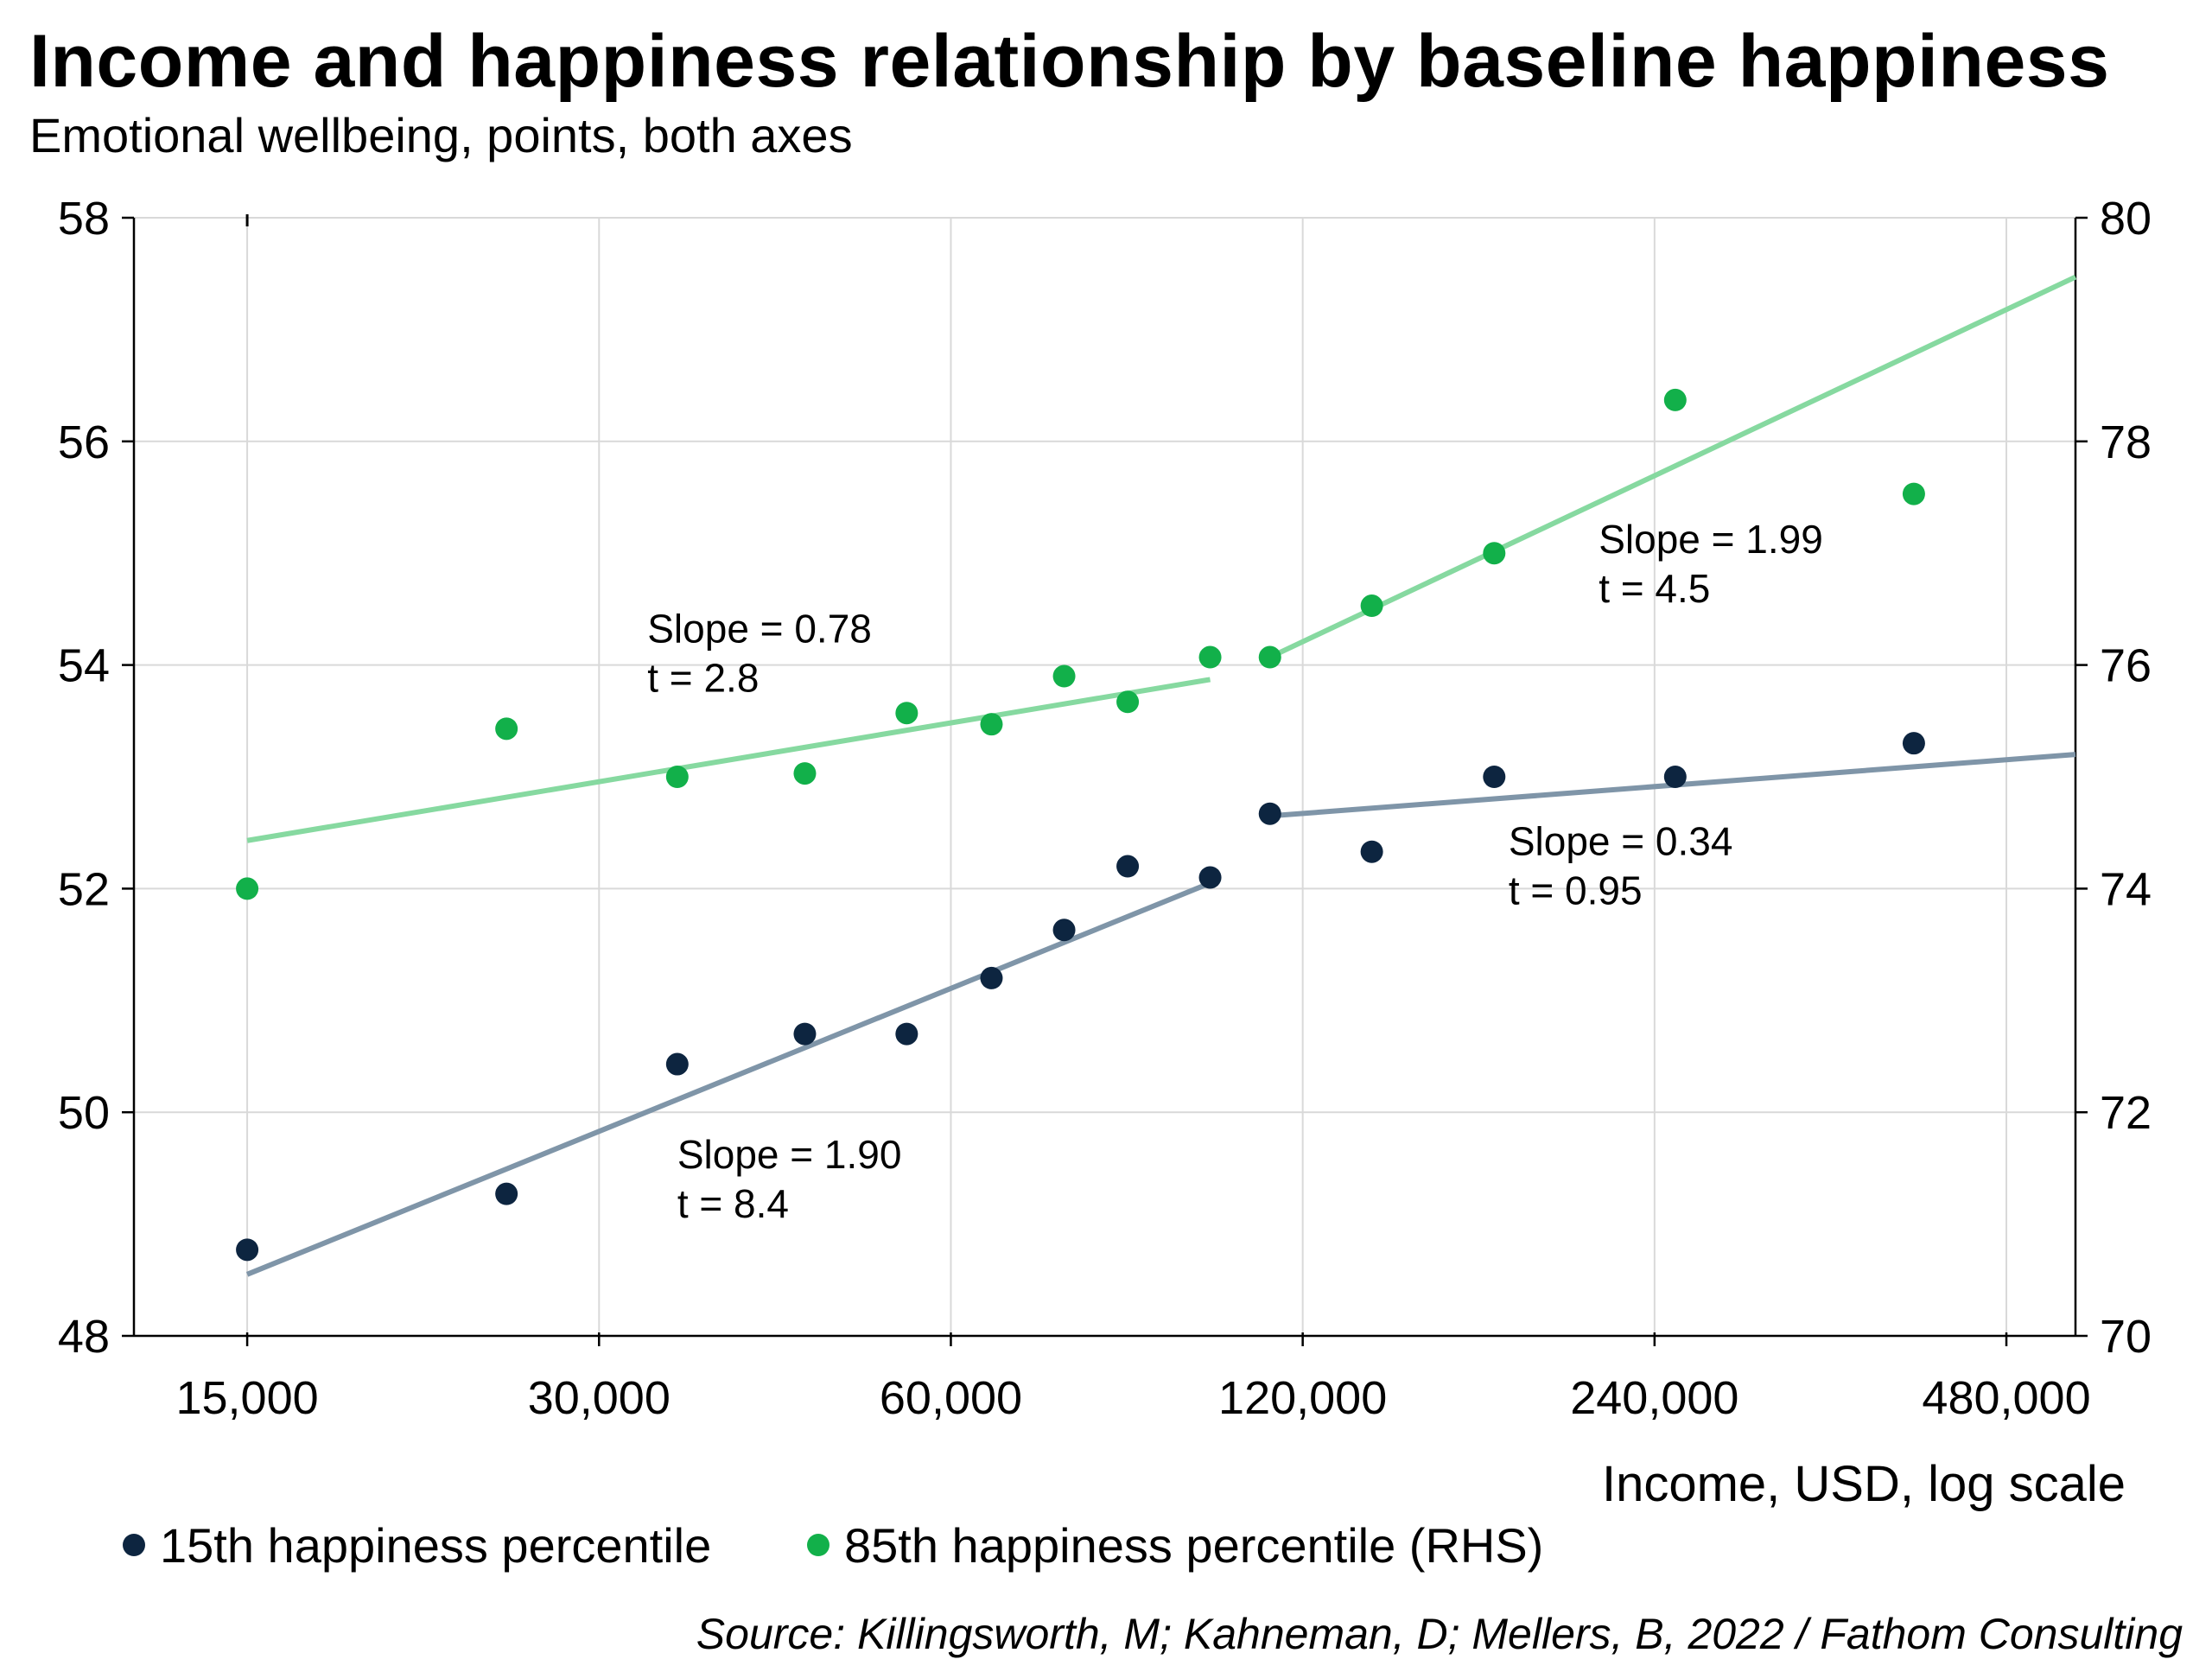 The height and width of the screenshot is (1672, 2212). I want to click on y-left-tick-label: 58, so click(84, 219).